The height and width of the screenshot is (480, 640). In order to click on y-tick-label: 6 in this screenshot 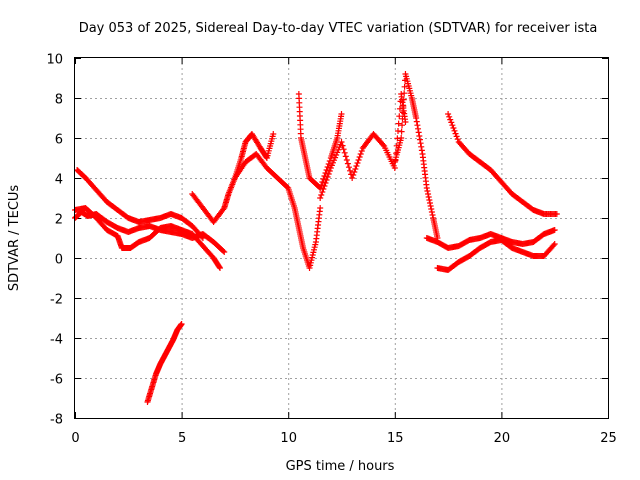, I will do `click(59, 140)`.